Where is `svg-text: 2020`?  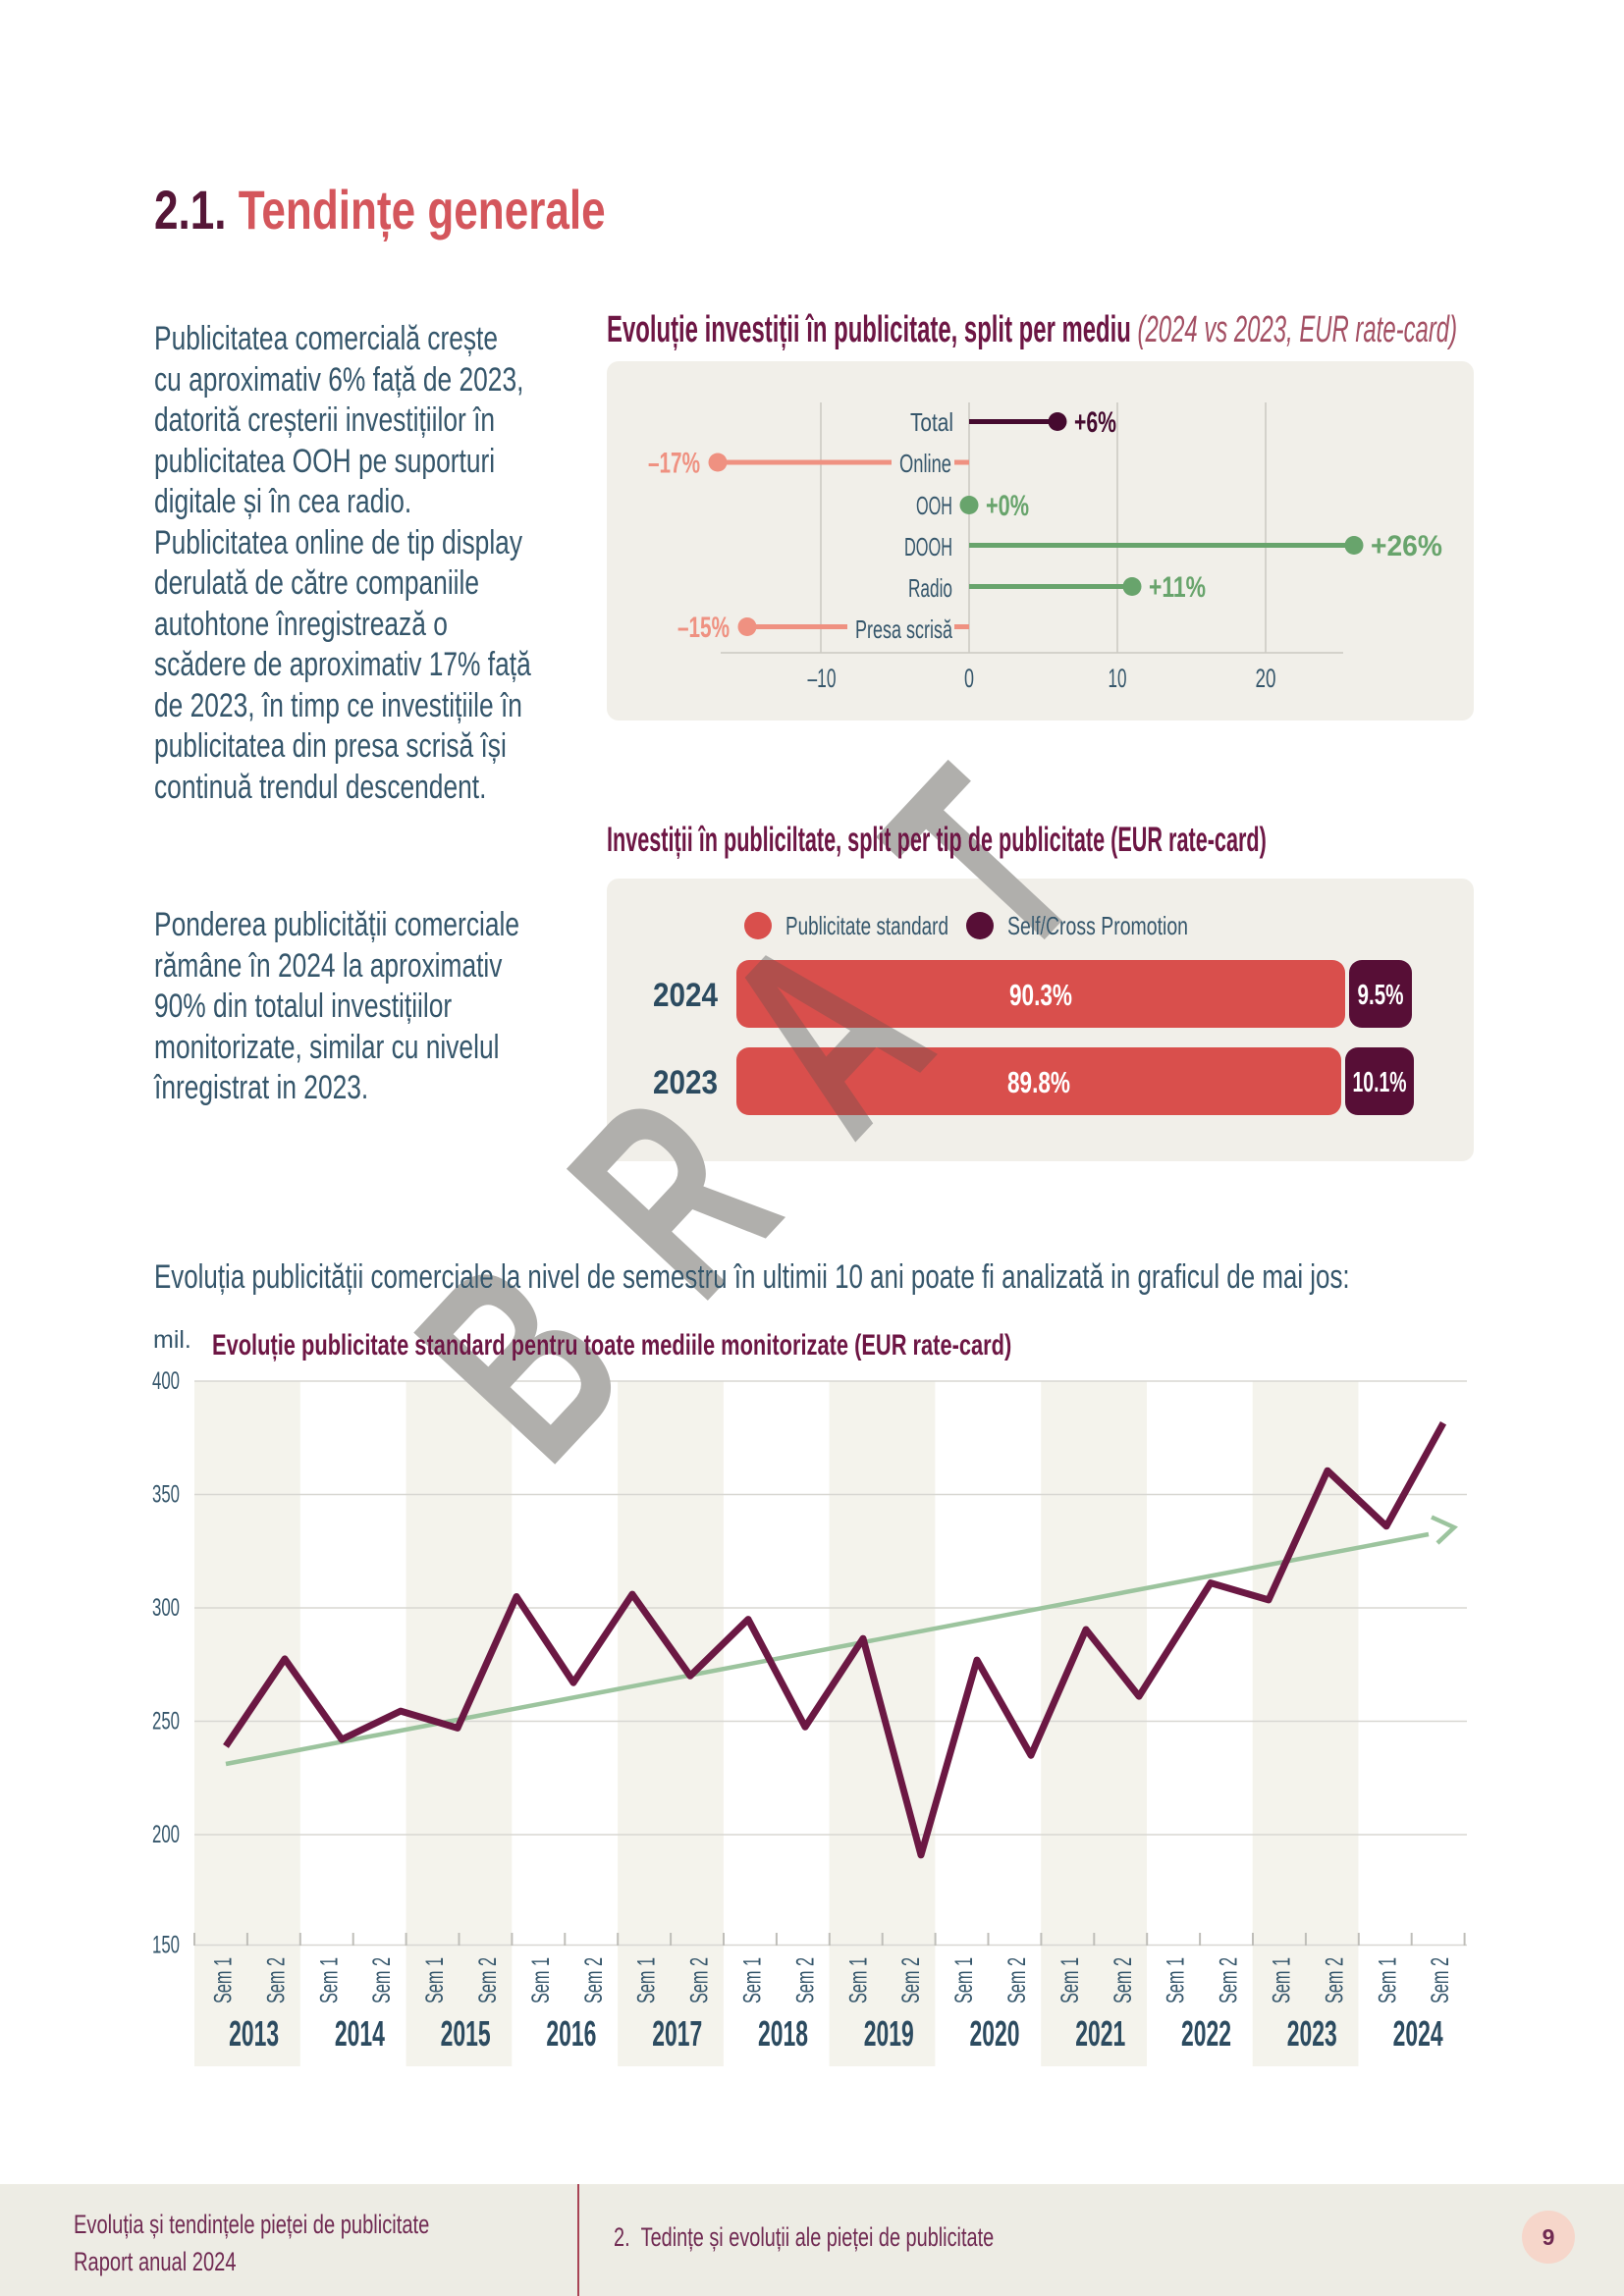 svg-text: 2020 is located at coordinates (995, 2034).